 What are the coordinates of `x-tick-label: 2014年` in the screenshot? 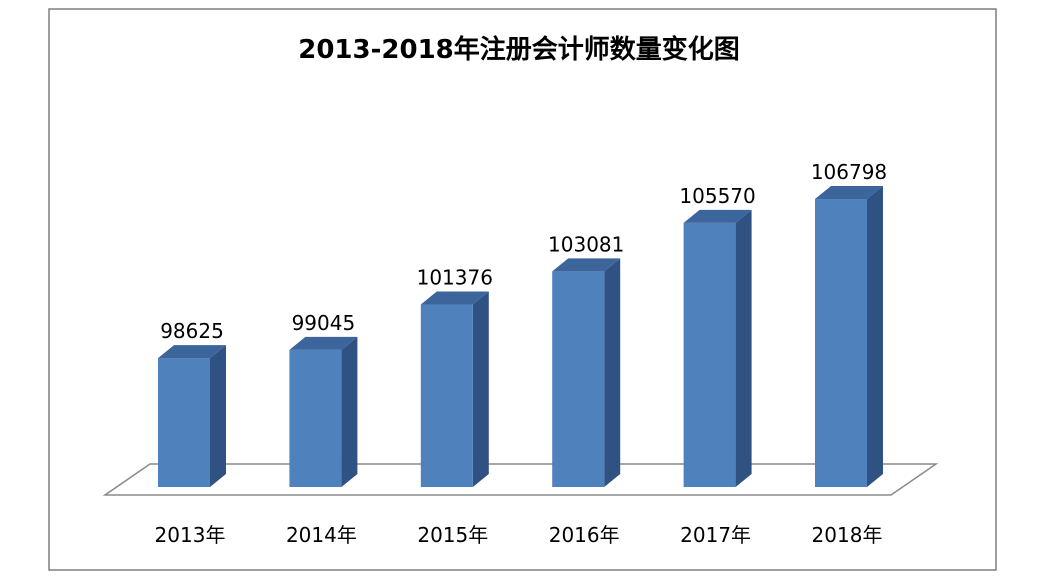 It's located at (321, 535).